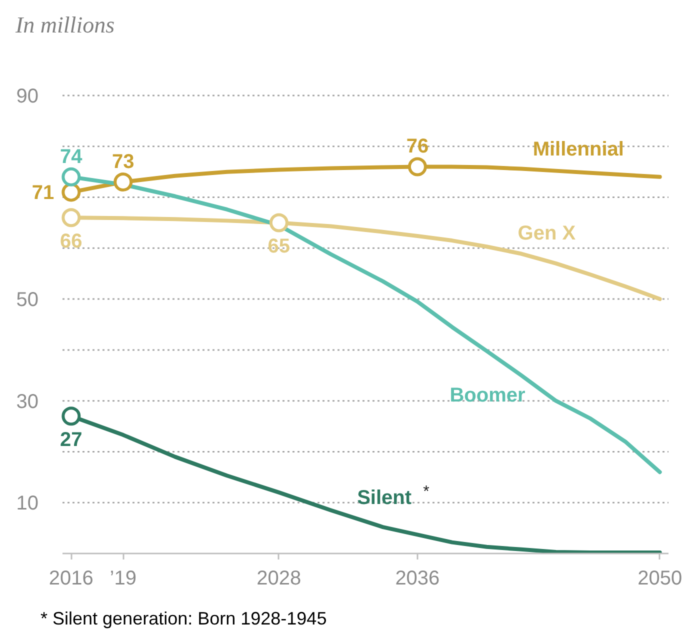  What do you see at coordinates (43, 193) in the screenshot?
I see `data-label: 71` at bounding box center [43, 193].